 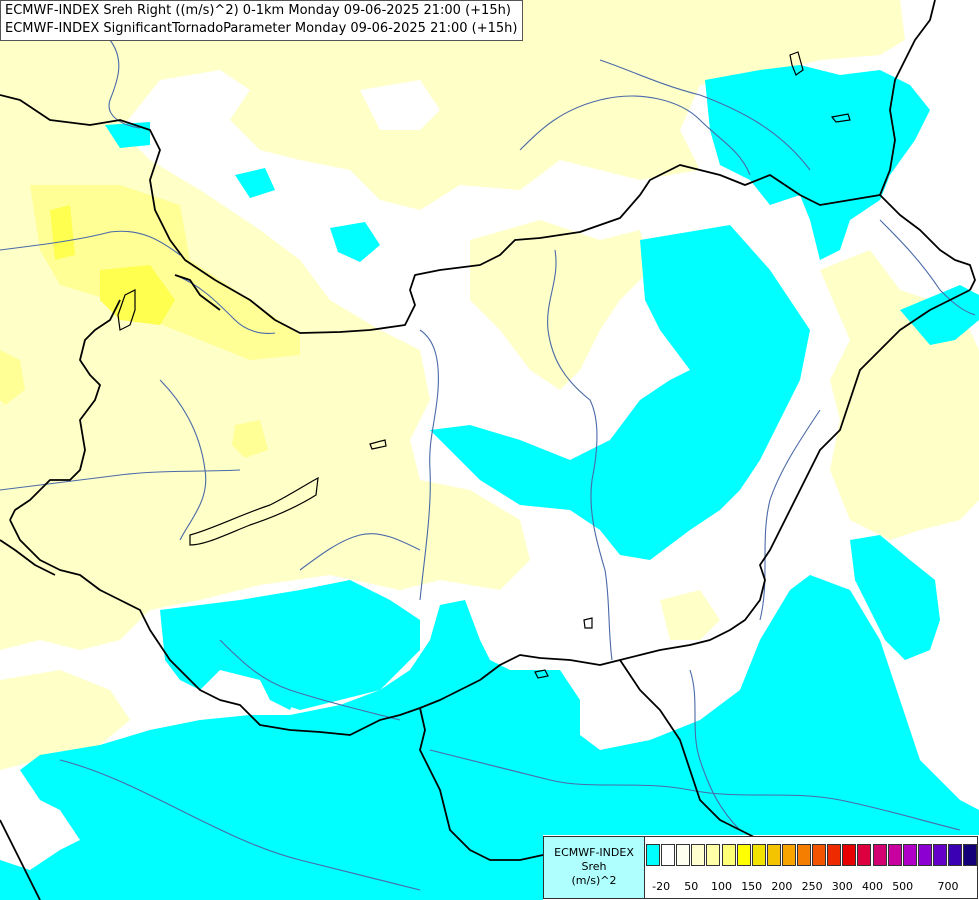 What do you see at coordinates (812, 886) in the screenshot?
I see `legend-tick-label: 250` at bounding box center [812, 886].